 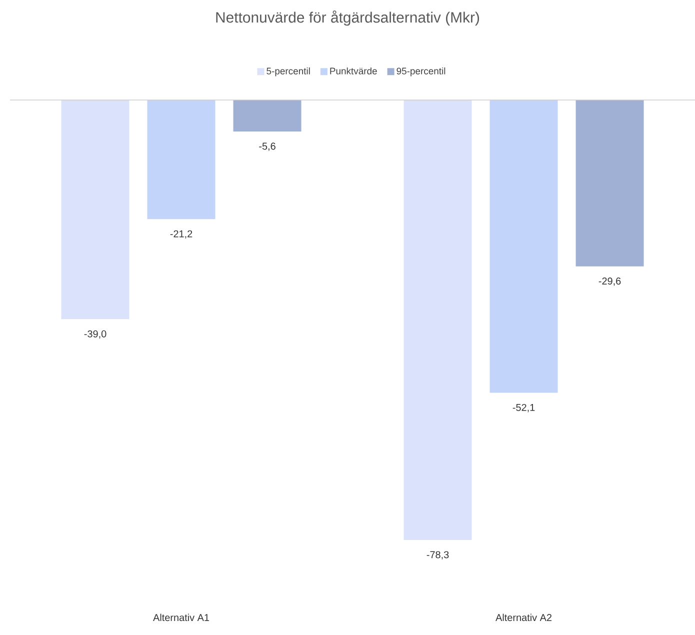 What do you see at coordinates (181, 234) in the screenshot?
I see `data-label: -21,2` at bounding box center [181, 234].